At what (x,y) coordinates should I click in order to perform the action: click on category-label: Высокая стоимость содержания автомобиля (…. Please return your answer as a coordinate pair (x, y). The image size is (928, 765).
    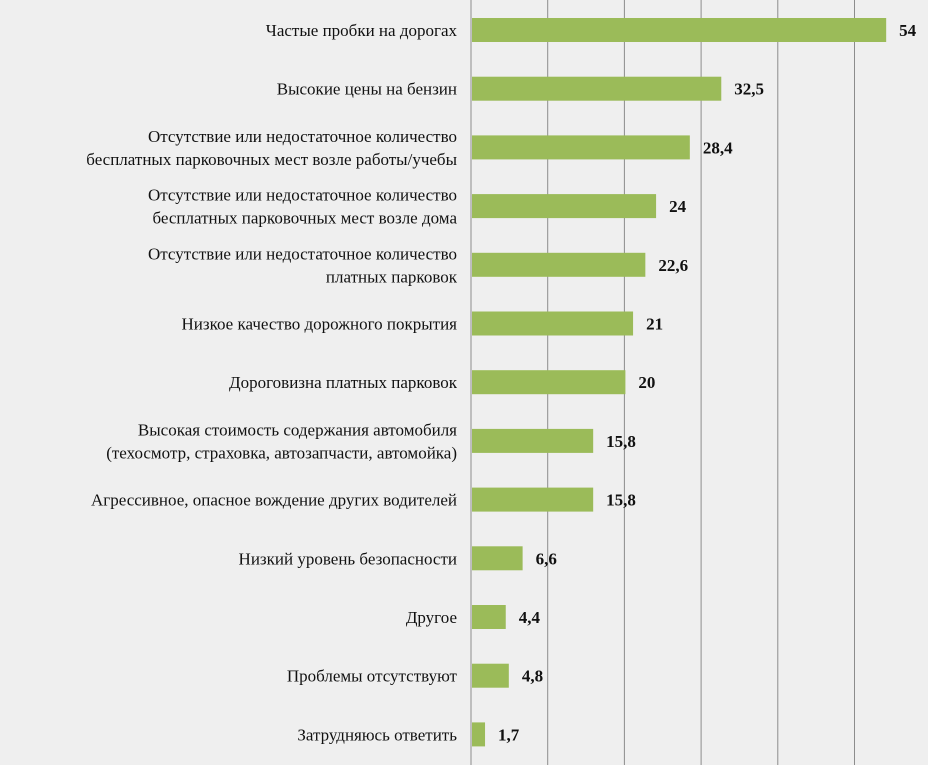
    Looking at the image, I should click on (281, 441).